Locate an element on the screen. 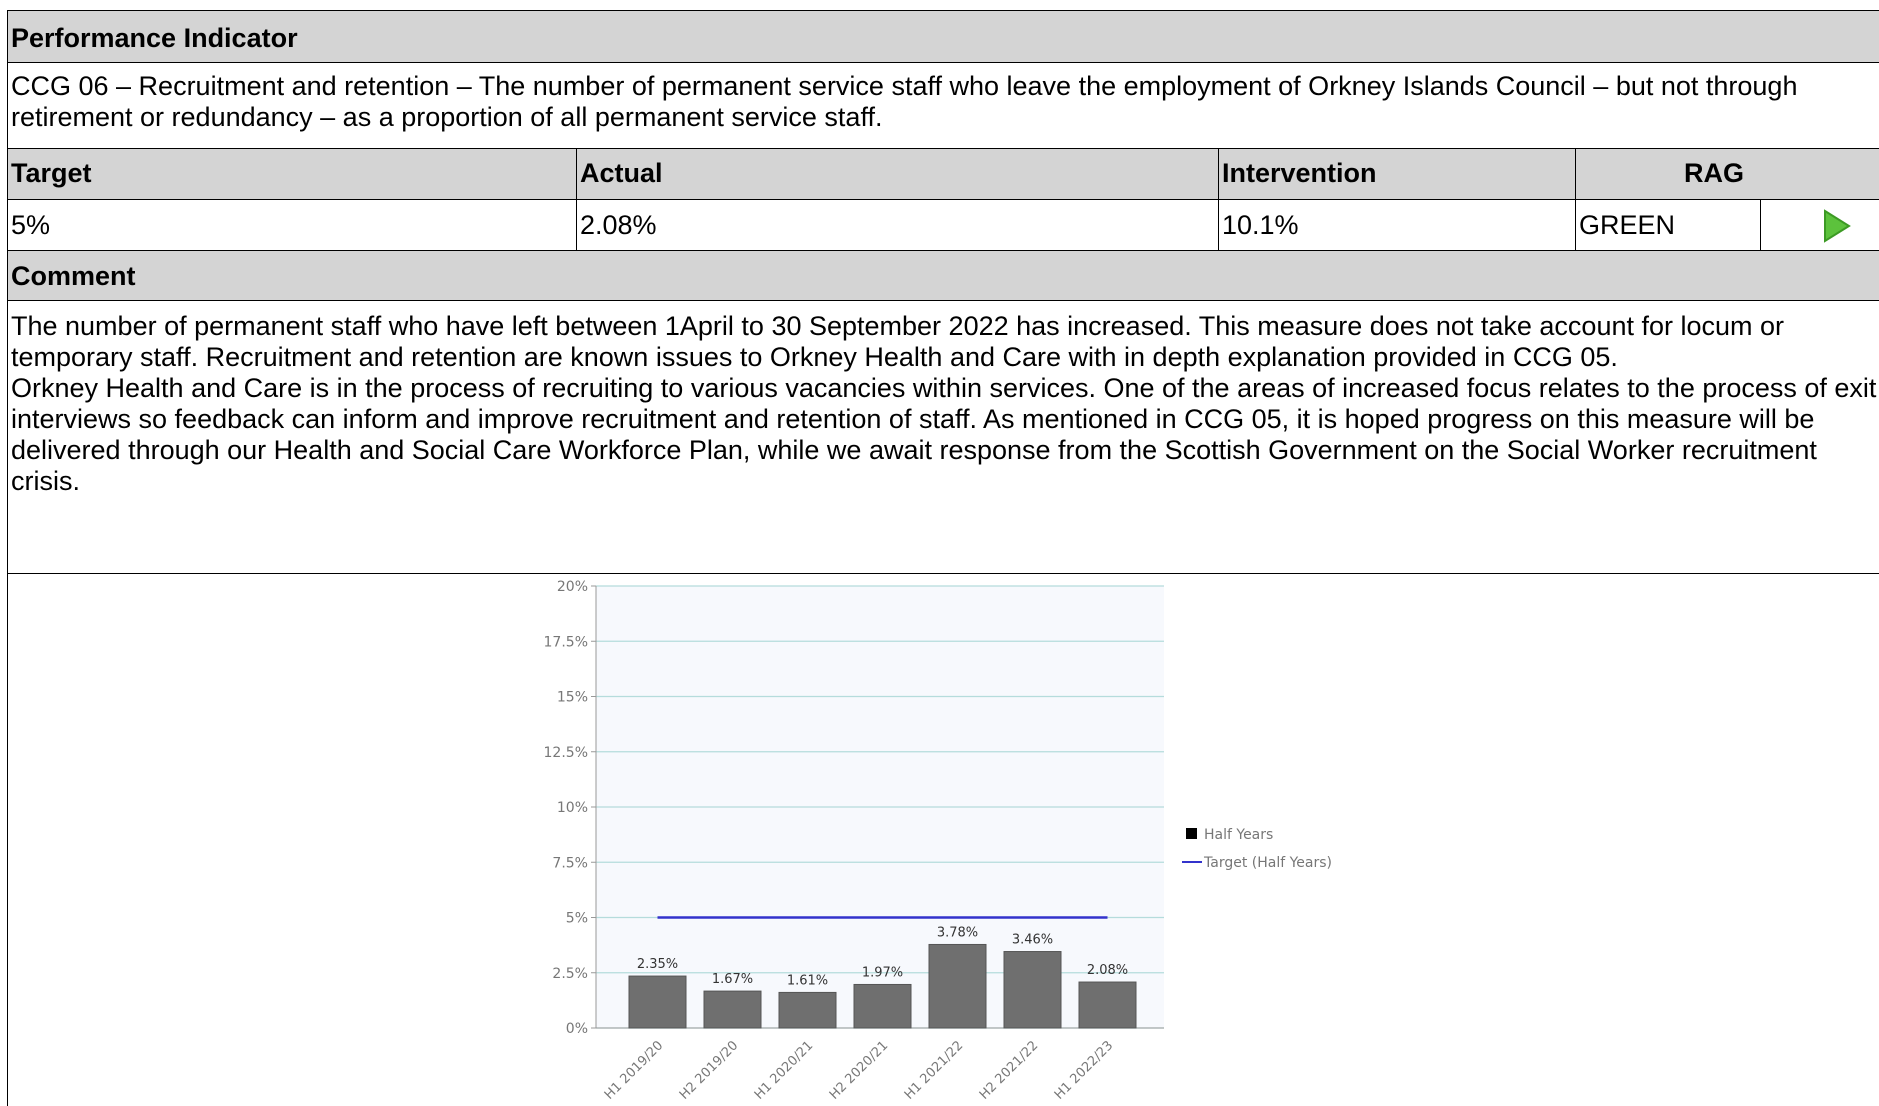 This screenshot has width=1879, height=1106. header-title: Performance Indicator is located at coordinates (943, 36).